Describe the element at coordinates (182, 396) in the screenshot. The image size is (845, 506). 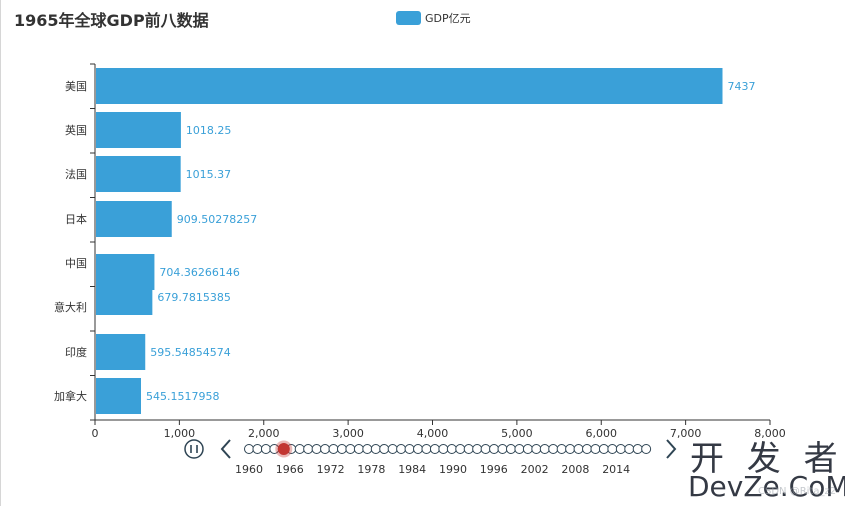
I see `data-label-7: 545.1517958` at that location.